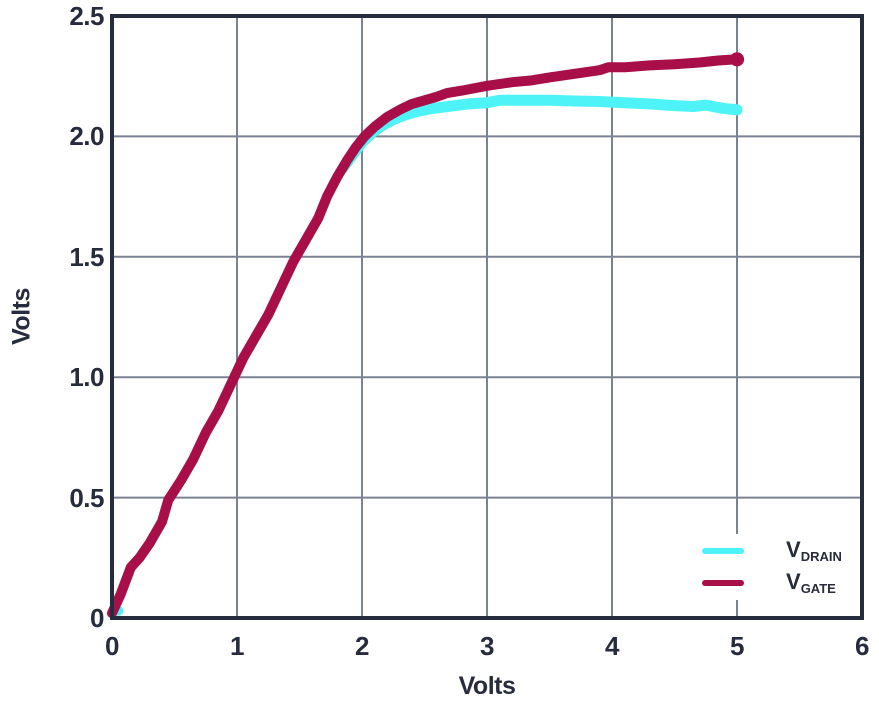 Image resolution: width=879 pixels, height=714 pixels. What do you see at coordinates (793, 549) in the screenshot?
I see `legend-label-drain-main: V` at bounding box center [793, 549].